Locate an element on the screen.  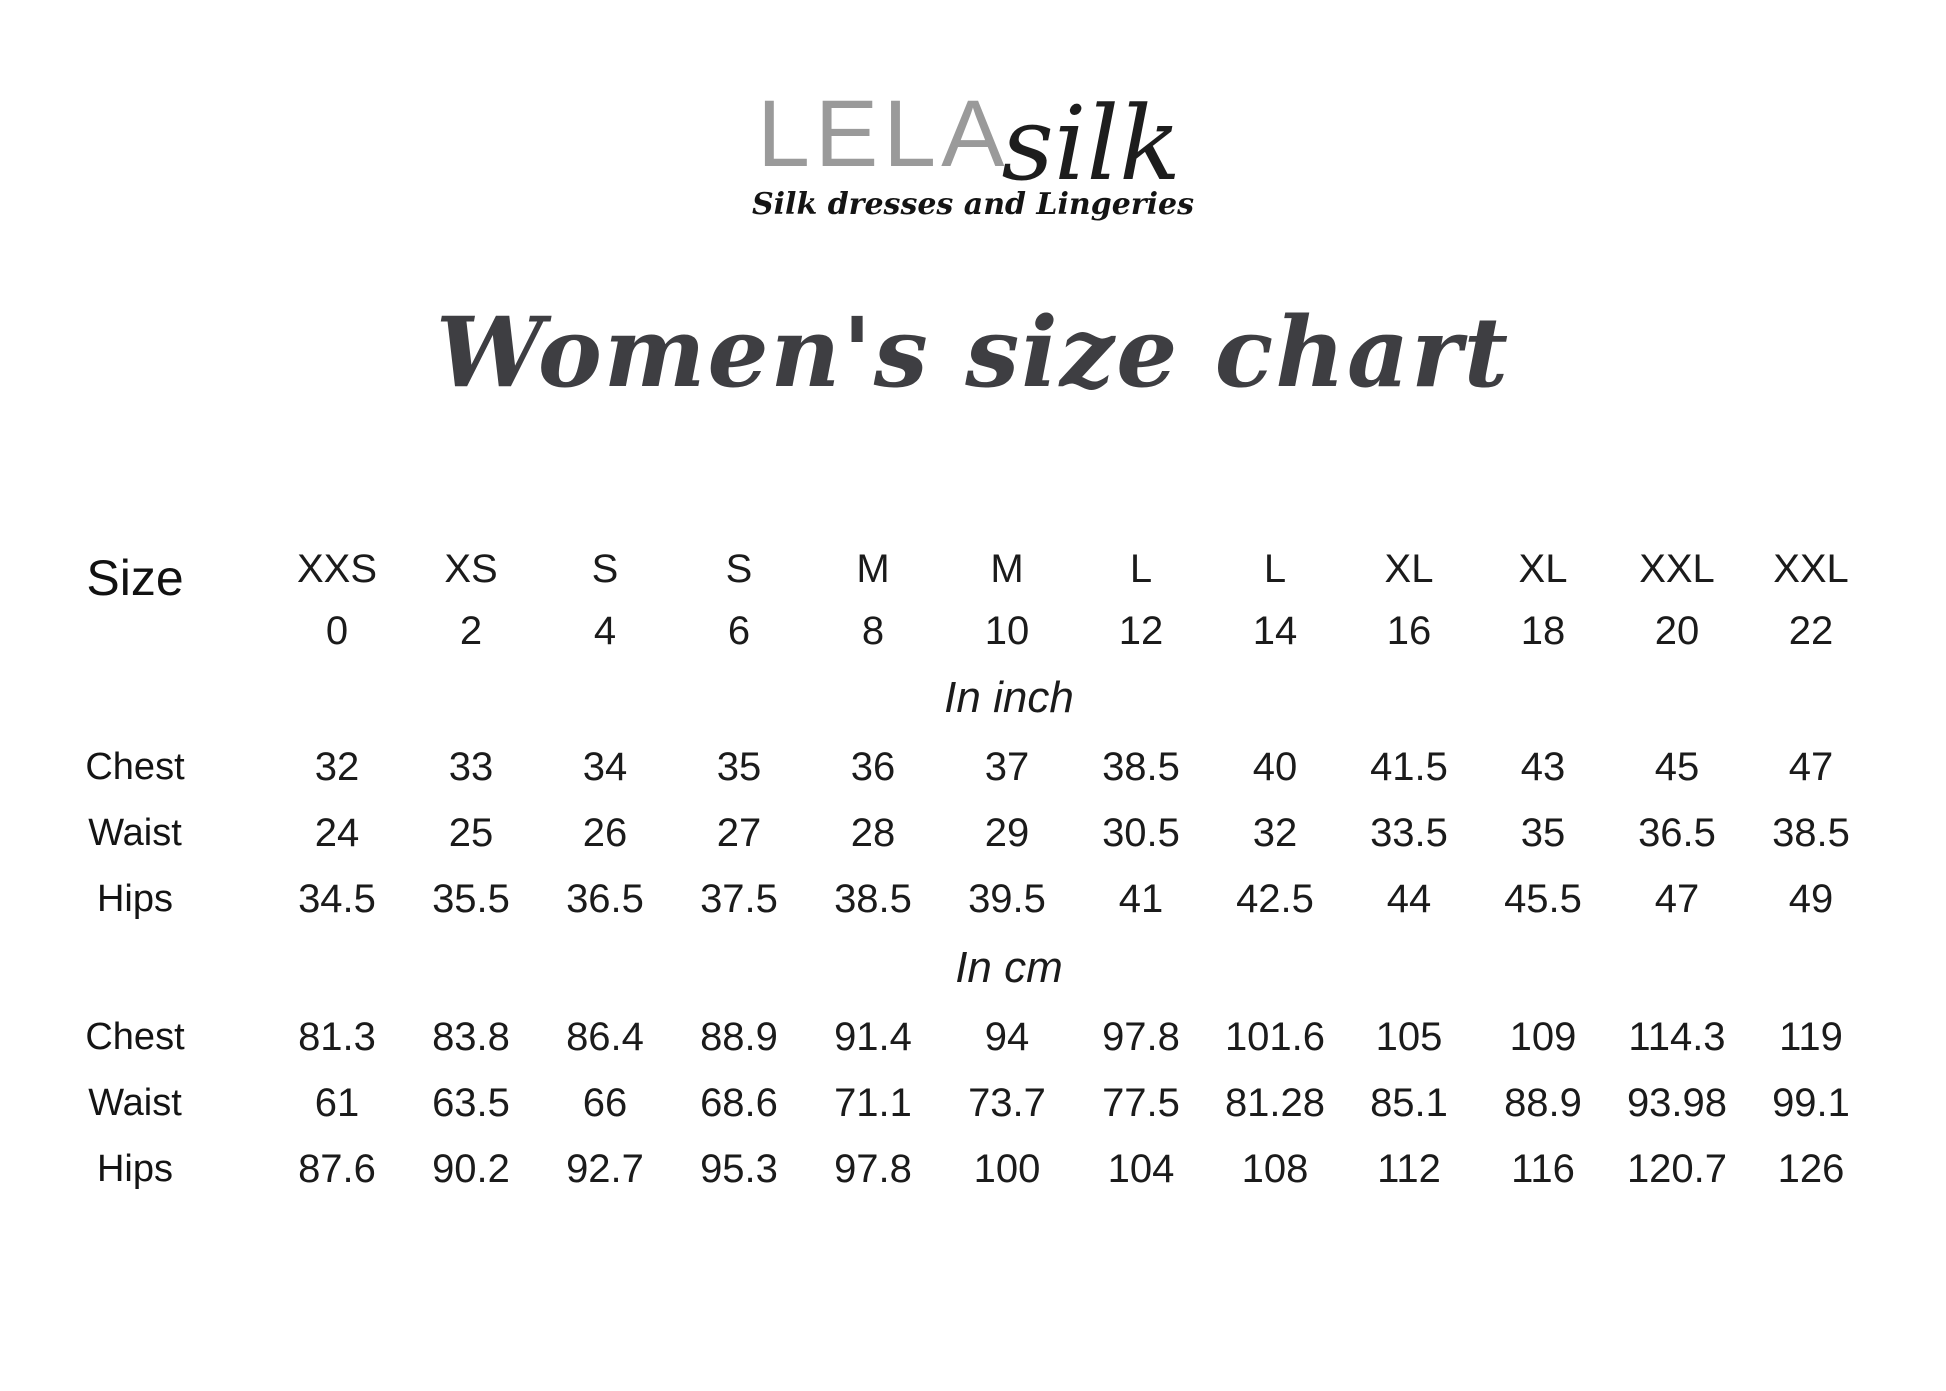
section-header-cm: In cm is located at coordinates (1009, 967).